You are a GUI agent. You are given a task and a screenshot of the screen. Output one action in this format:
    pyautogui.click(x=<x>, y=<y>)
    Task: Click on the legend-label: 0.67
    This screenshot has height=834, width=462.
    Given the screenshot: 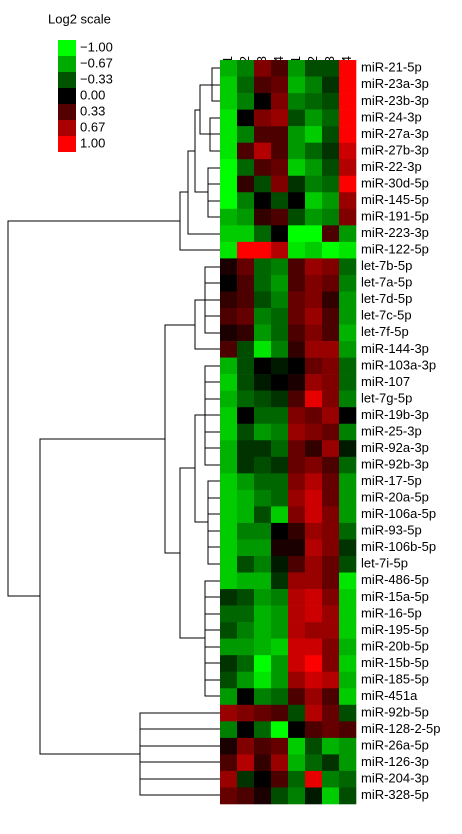 What is the action you would take?
    pyautogui.click(x=92, y=126)
    